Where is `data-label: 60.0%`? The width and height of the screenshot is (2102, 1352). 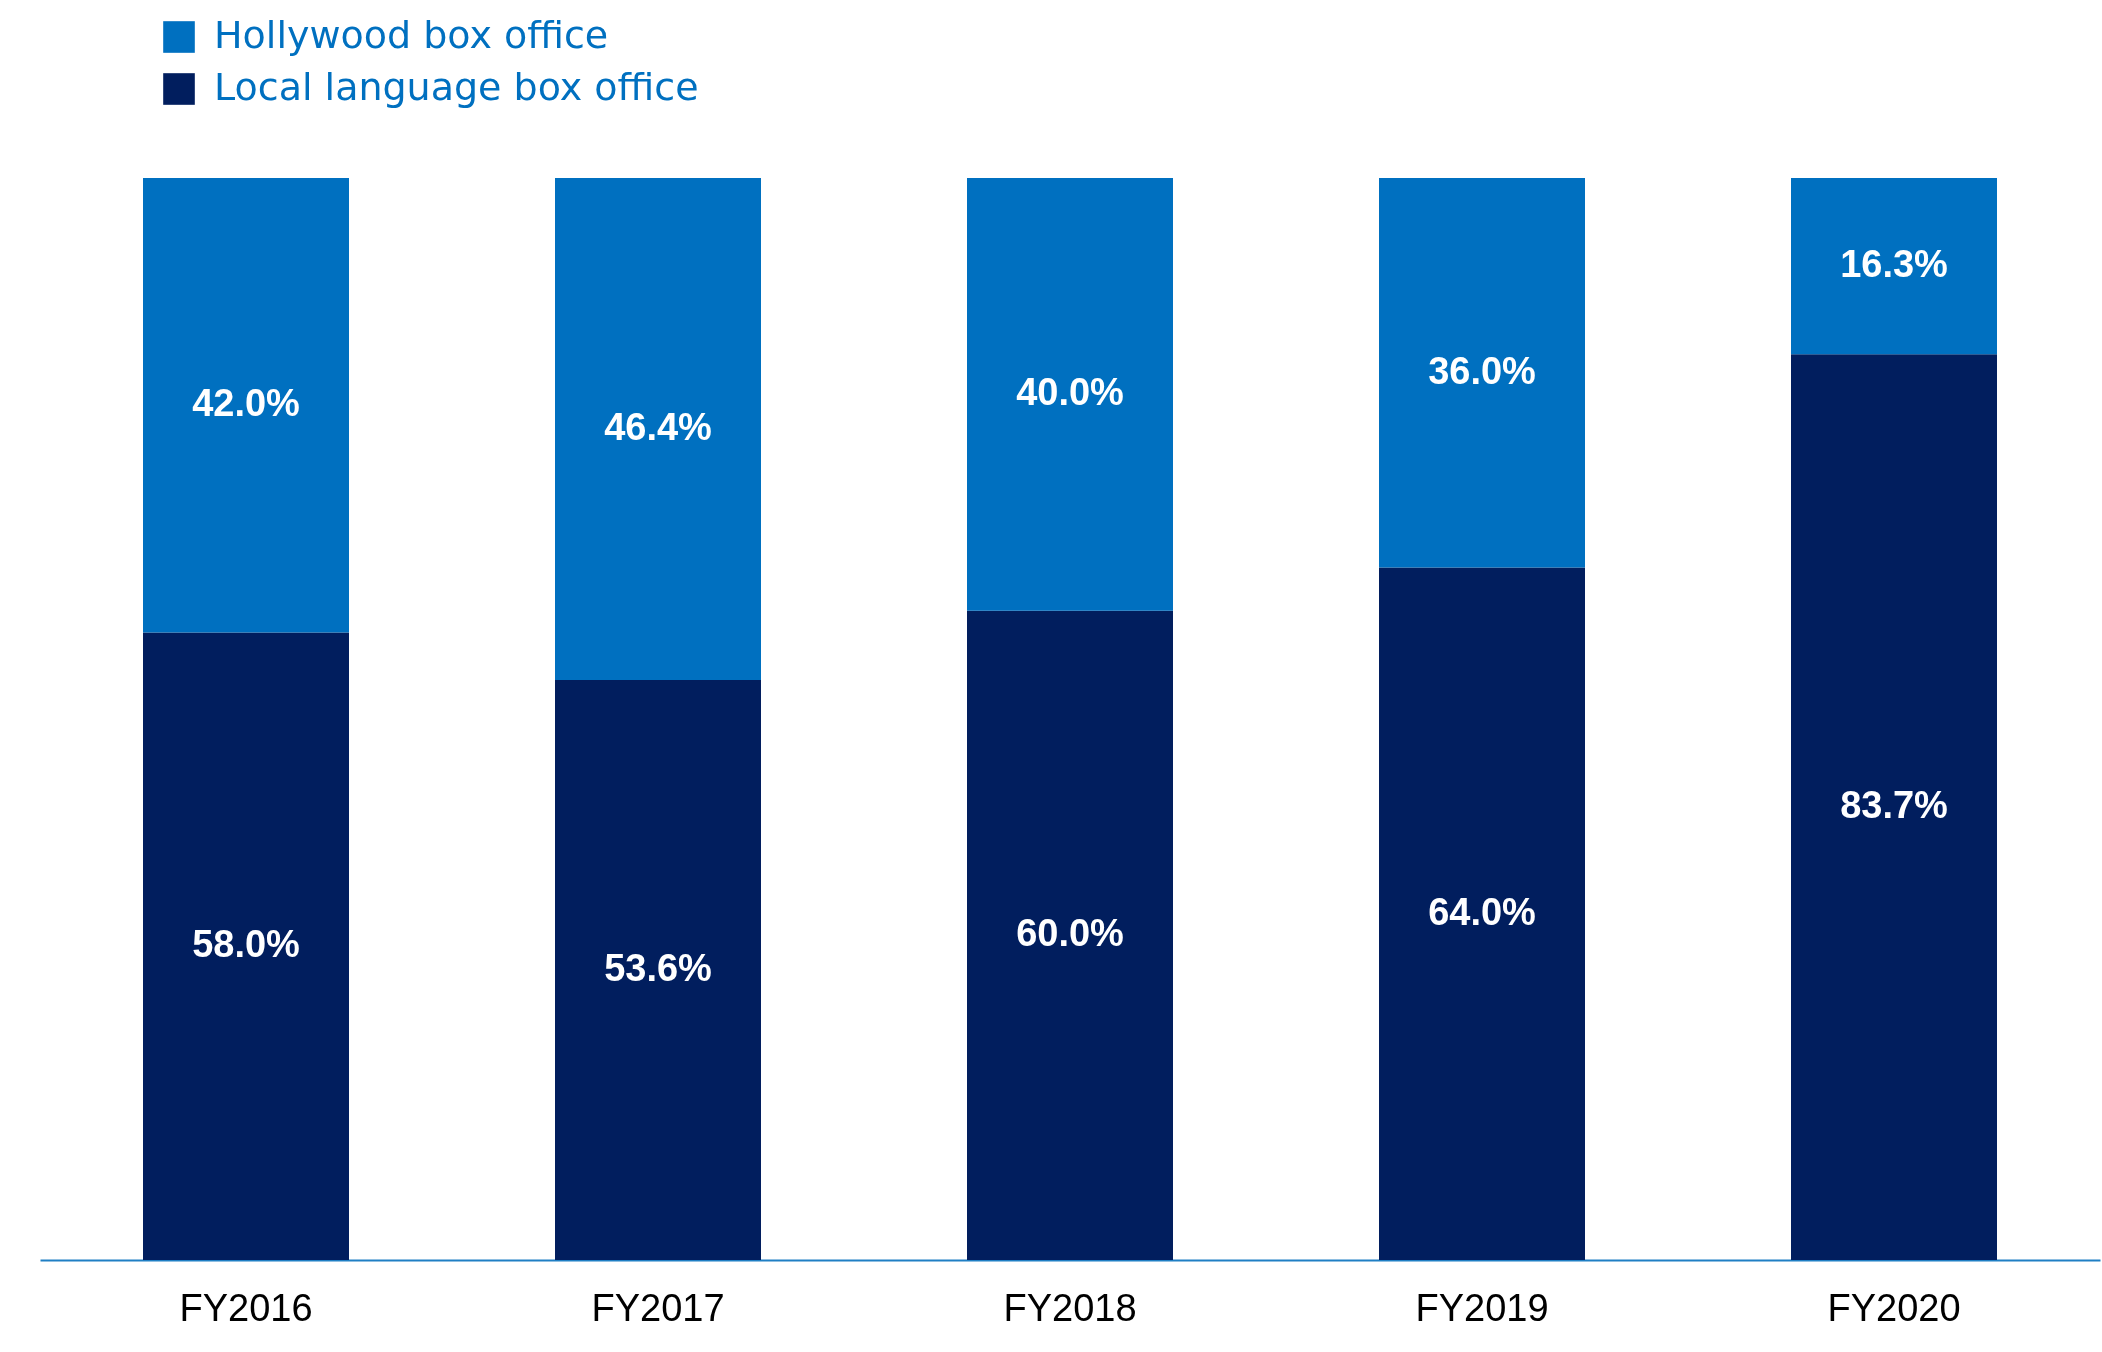 data-label: 60.0% is located at coordinates (1070, 933).